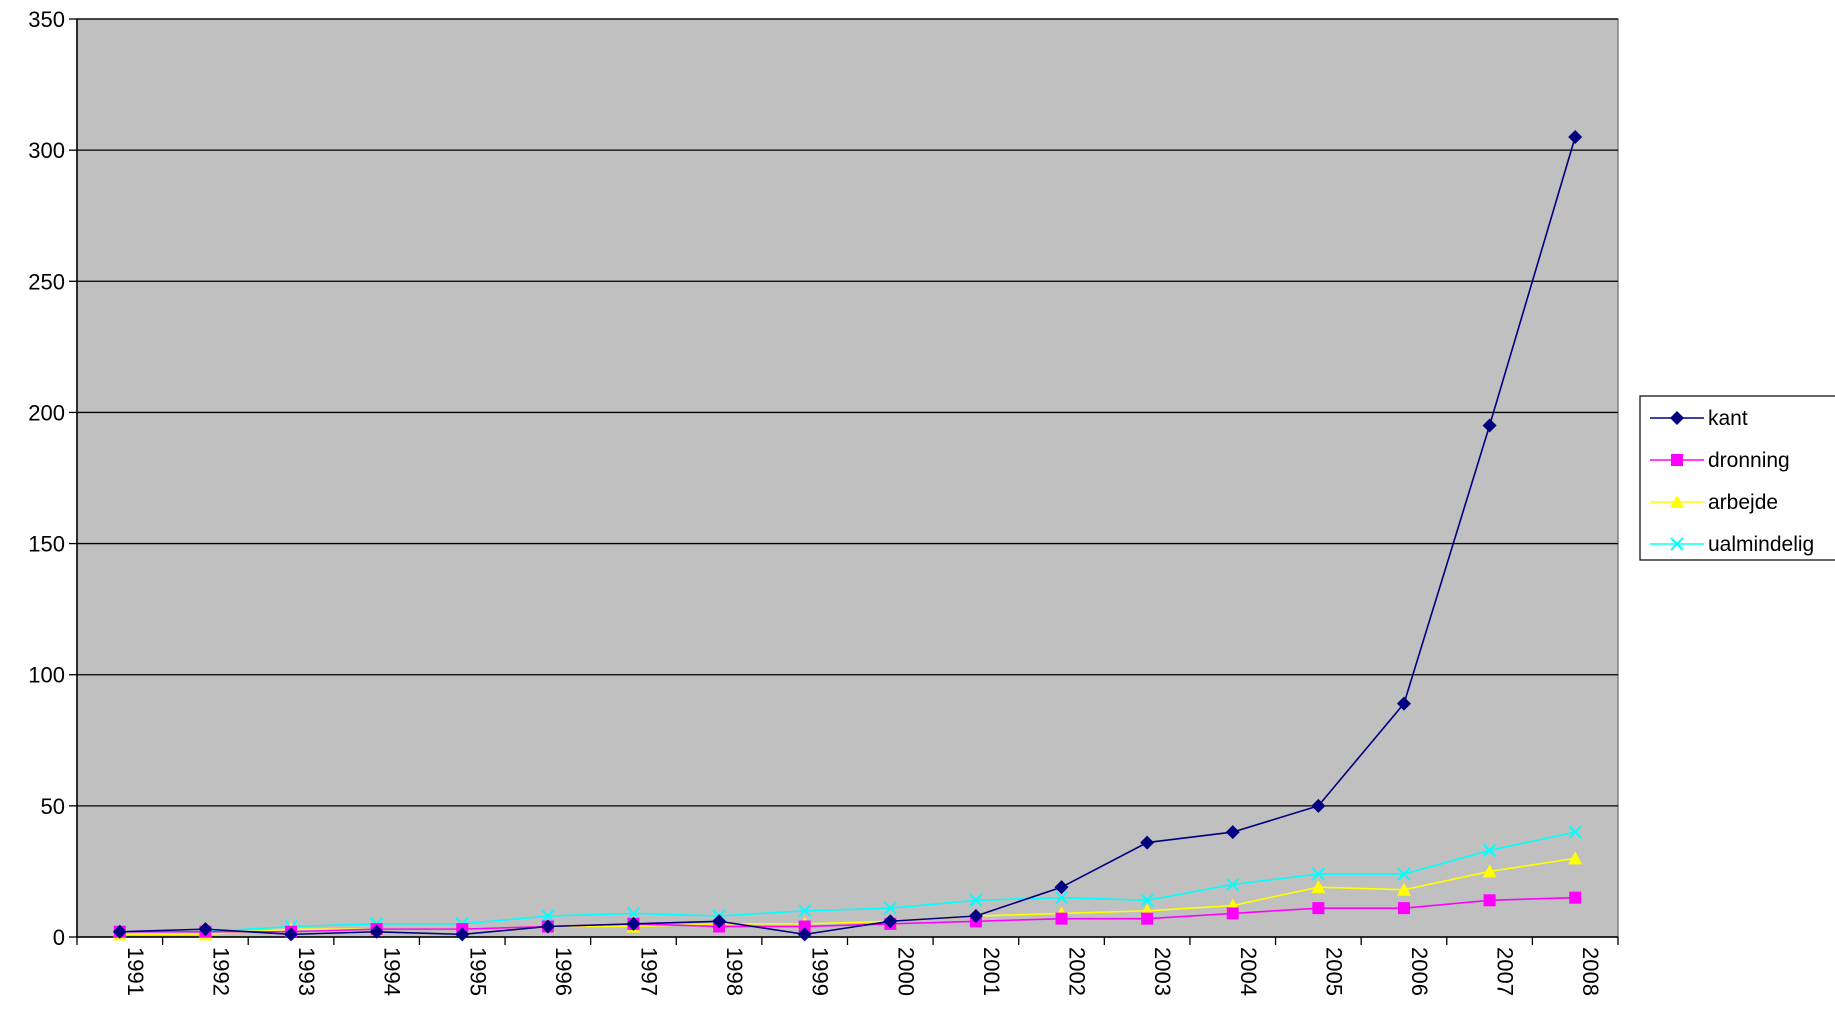 Image resolution: width=1835 pixels, height=1023 pixels. What do you see at coordinates (905, 971) in the screenshot?
I see `x-tick-label: 2000` at bounding box center [905, 971].